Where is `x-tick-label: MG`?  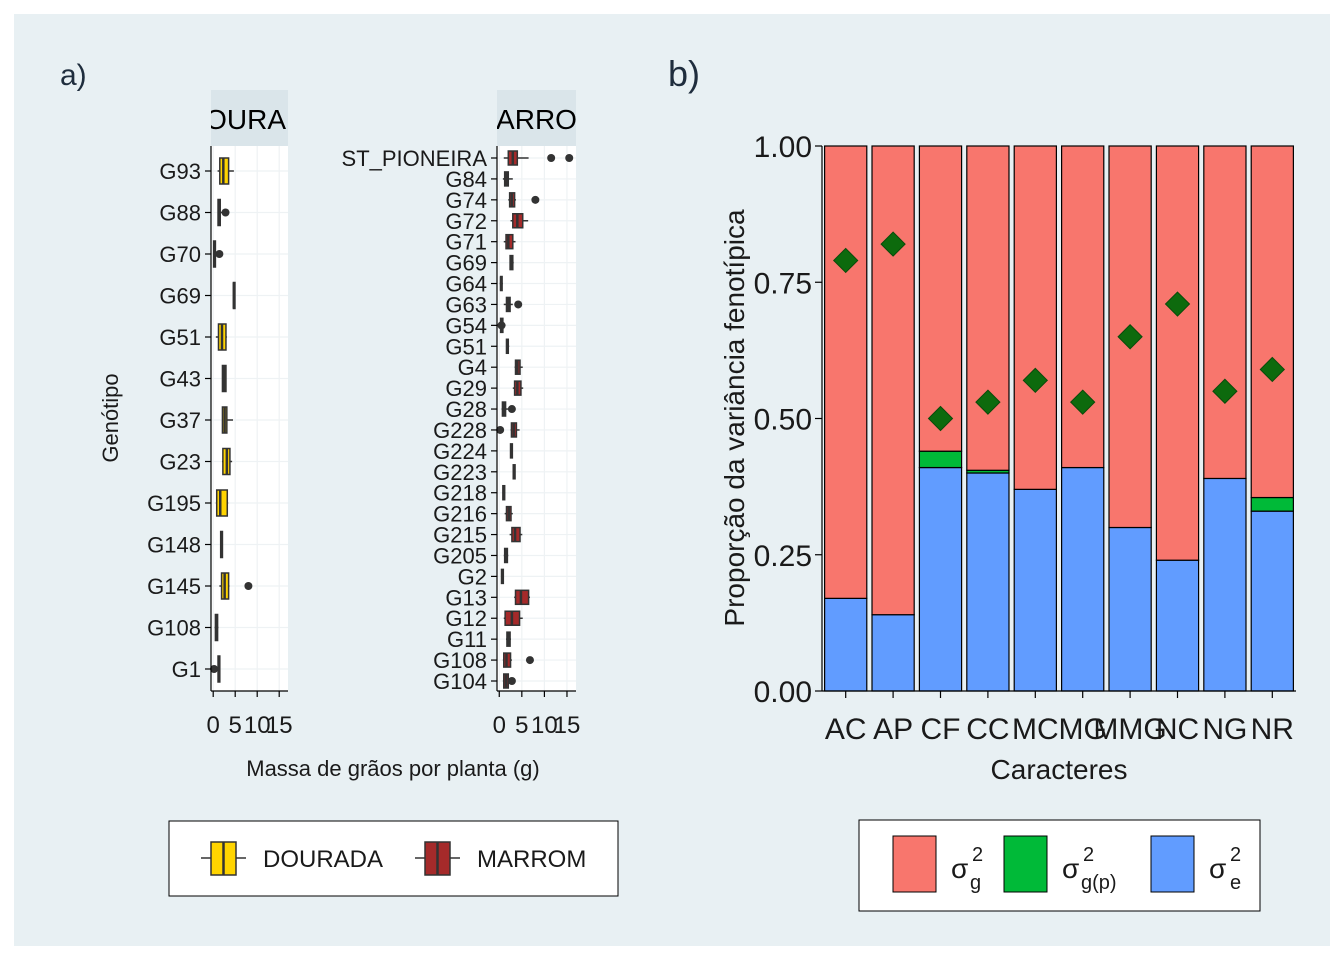 x-tick-label: MG is located at coordinates (1083, 729).